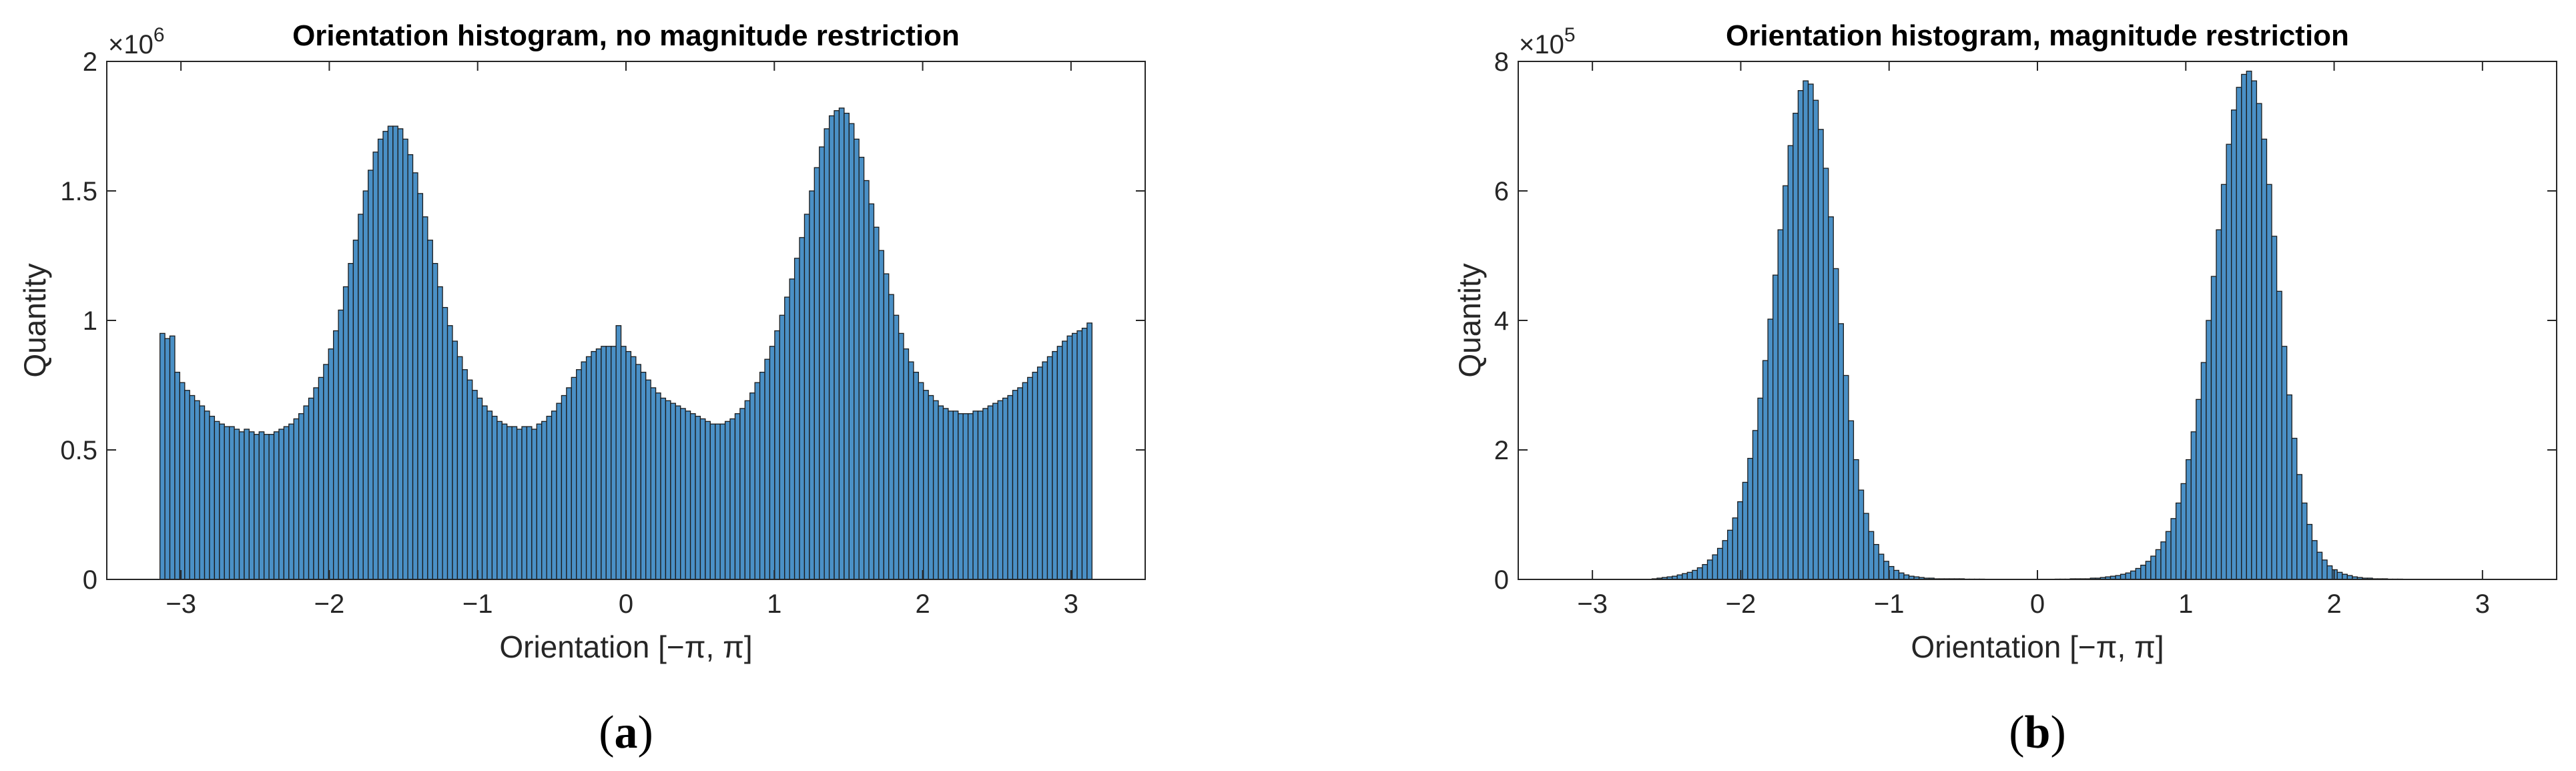  Describe the element at coordinates (90, 580) in the screenshot. I see `y-tick-label: 0` at that location.